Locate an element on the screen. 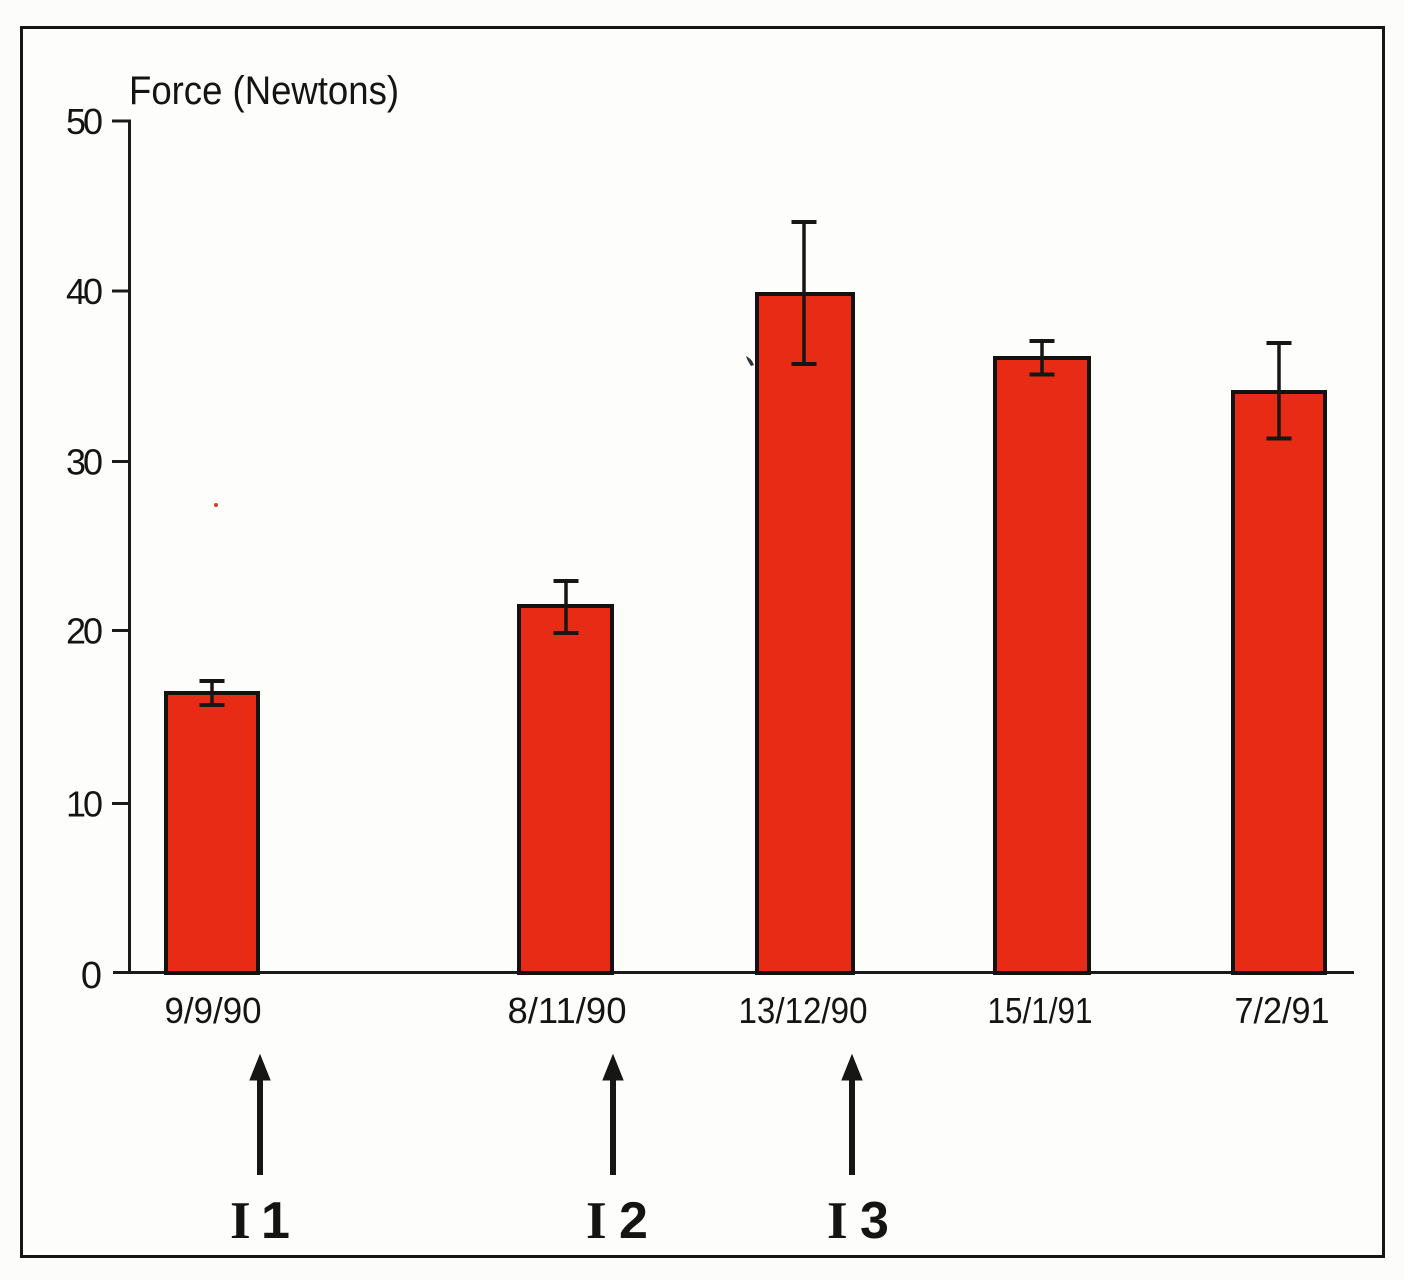 Image resolution: width=1404 pixels, height=1280 pixels. svg-text: 20 is located at coordinates (84, 631).